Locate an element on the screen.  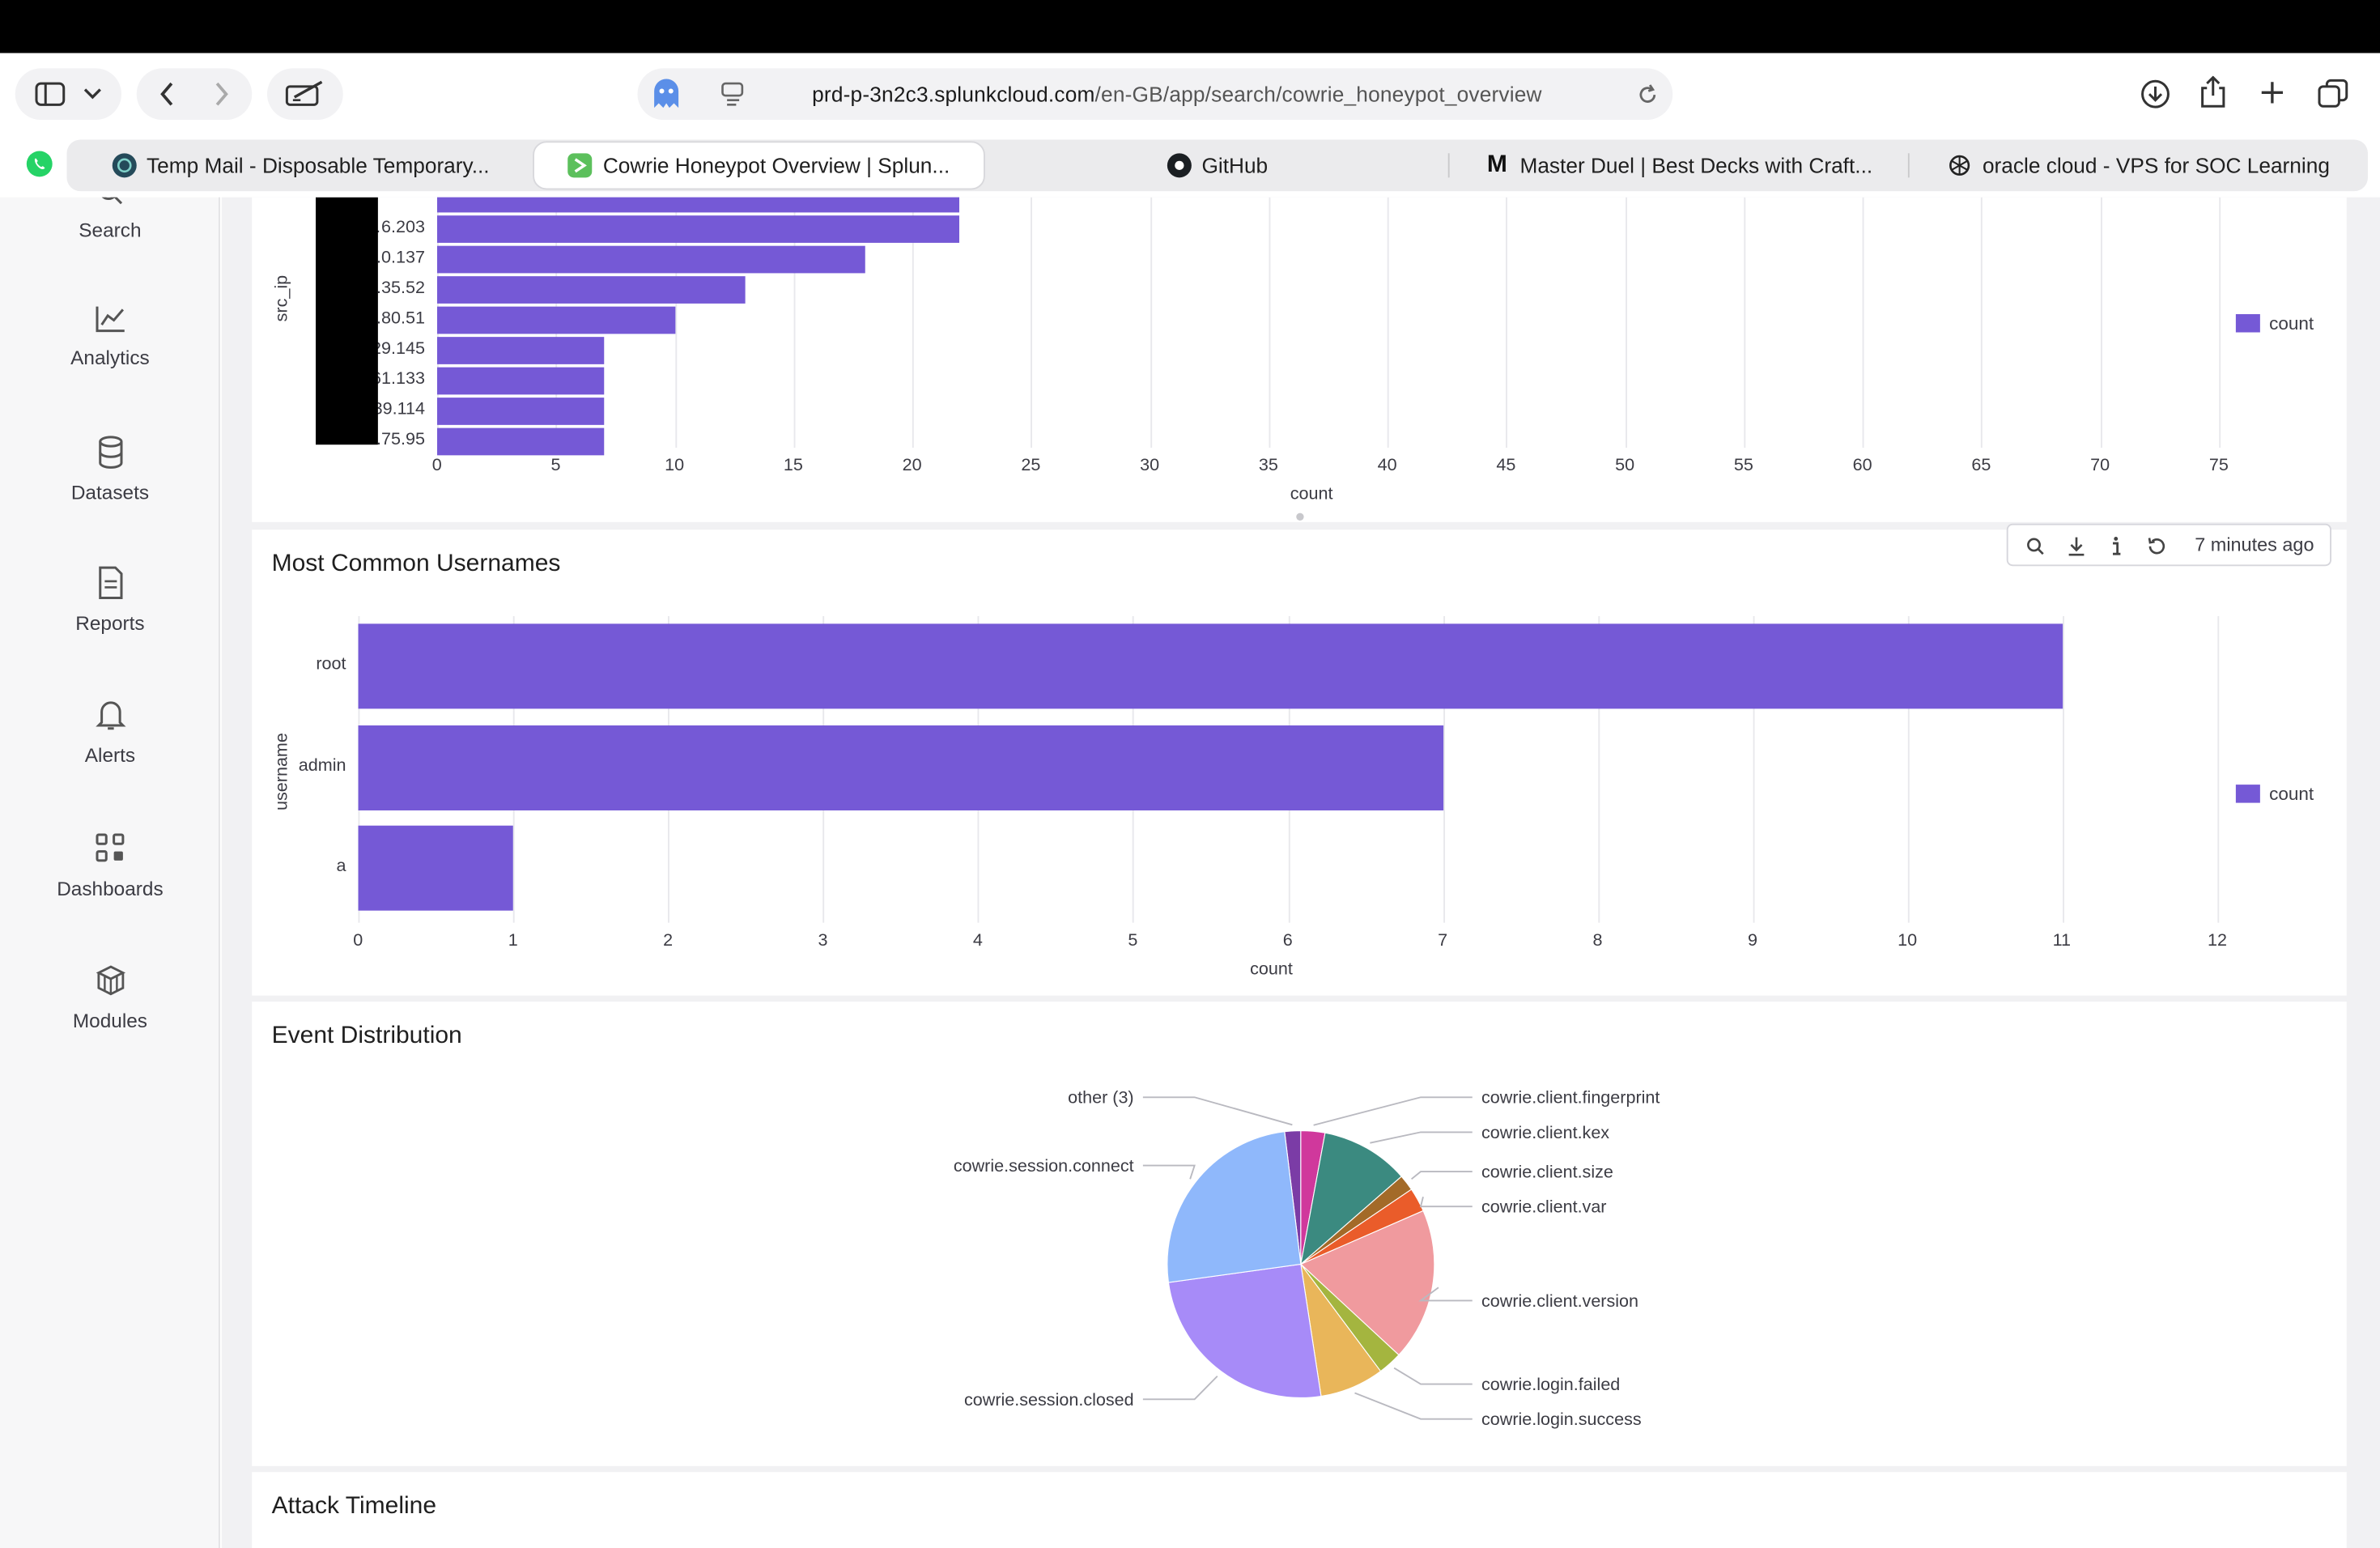
refresh-icon is located at coordinates (2156, 546).